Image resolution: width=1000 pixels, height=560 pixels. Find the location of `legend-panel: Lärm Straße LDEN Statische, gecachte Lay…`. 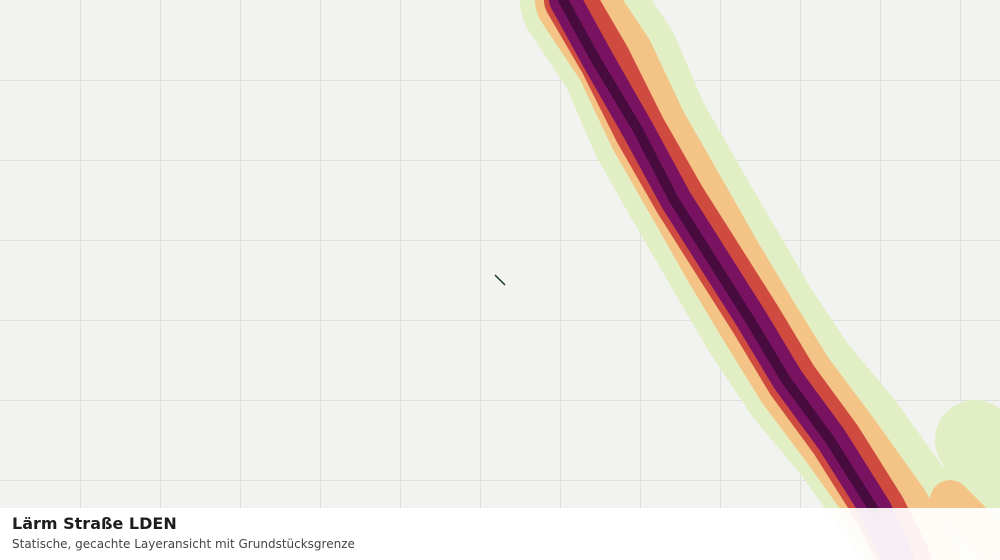

legend-panel: Lärm Straße LDEN Statische, gecachte Lay… is located at coordinates (500, 534).